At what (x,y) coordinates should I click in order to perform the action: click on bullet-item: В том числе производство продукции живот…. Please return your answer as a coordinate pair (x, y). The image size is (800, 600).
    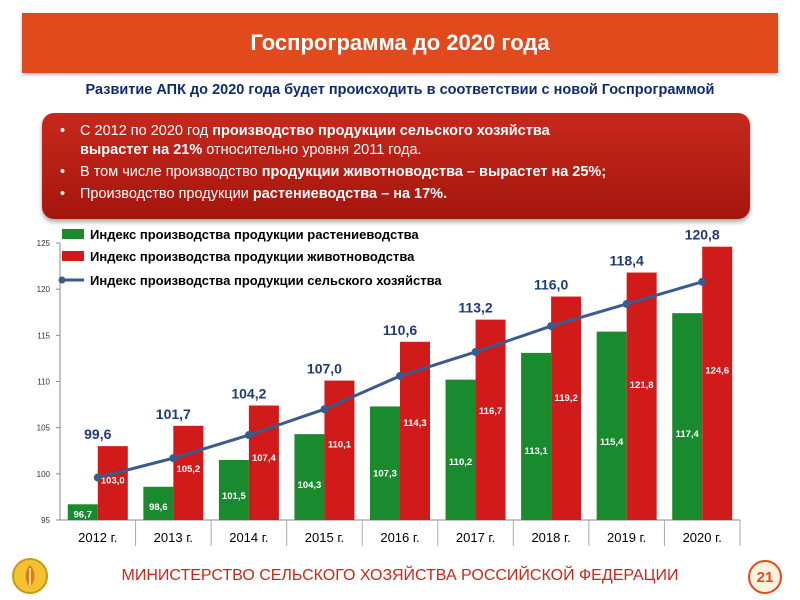
    Looking at the image, I should click on (395, 172).